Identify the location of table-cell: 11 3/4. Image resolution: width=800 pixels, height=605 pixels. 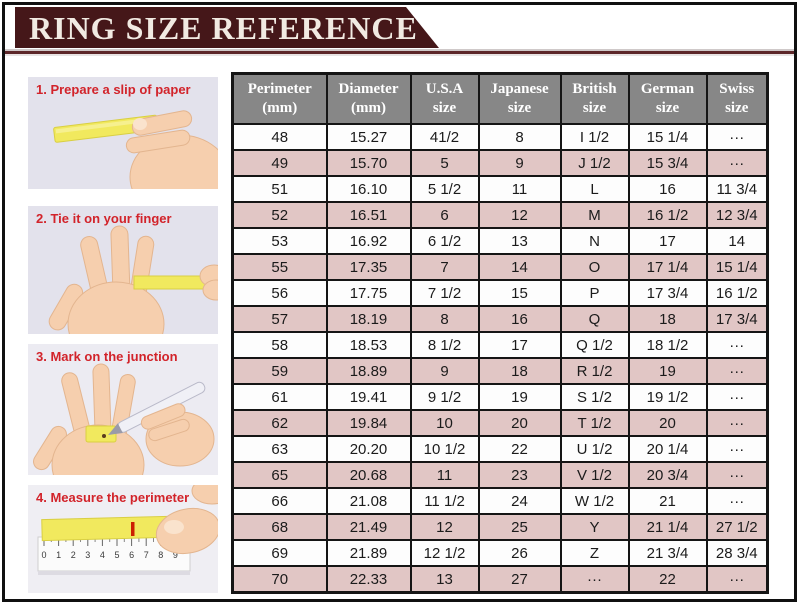
(737, 189).